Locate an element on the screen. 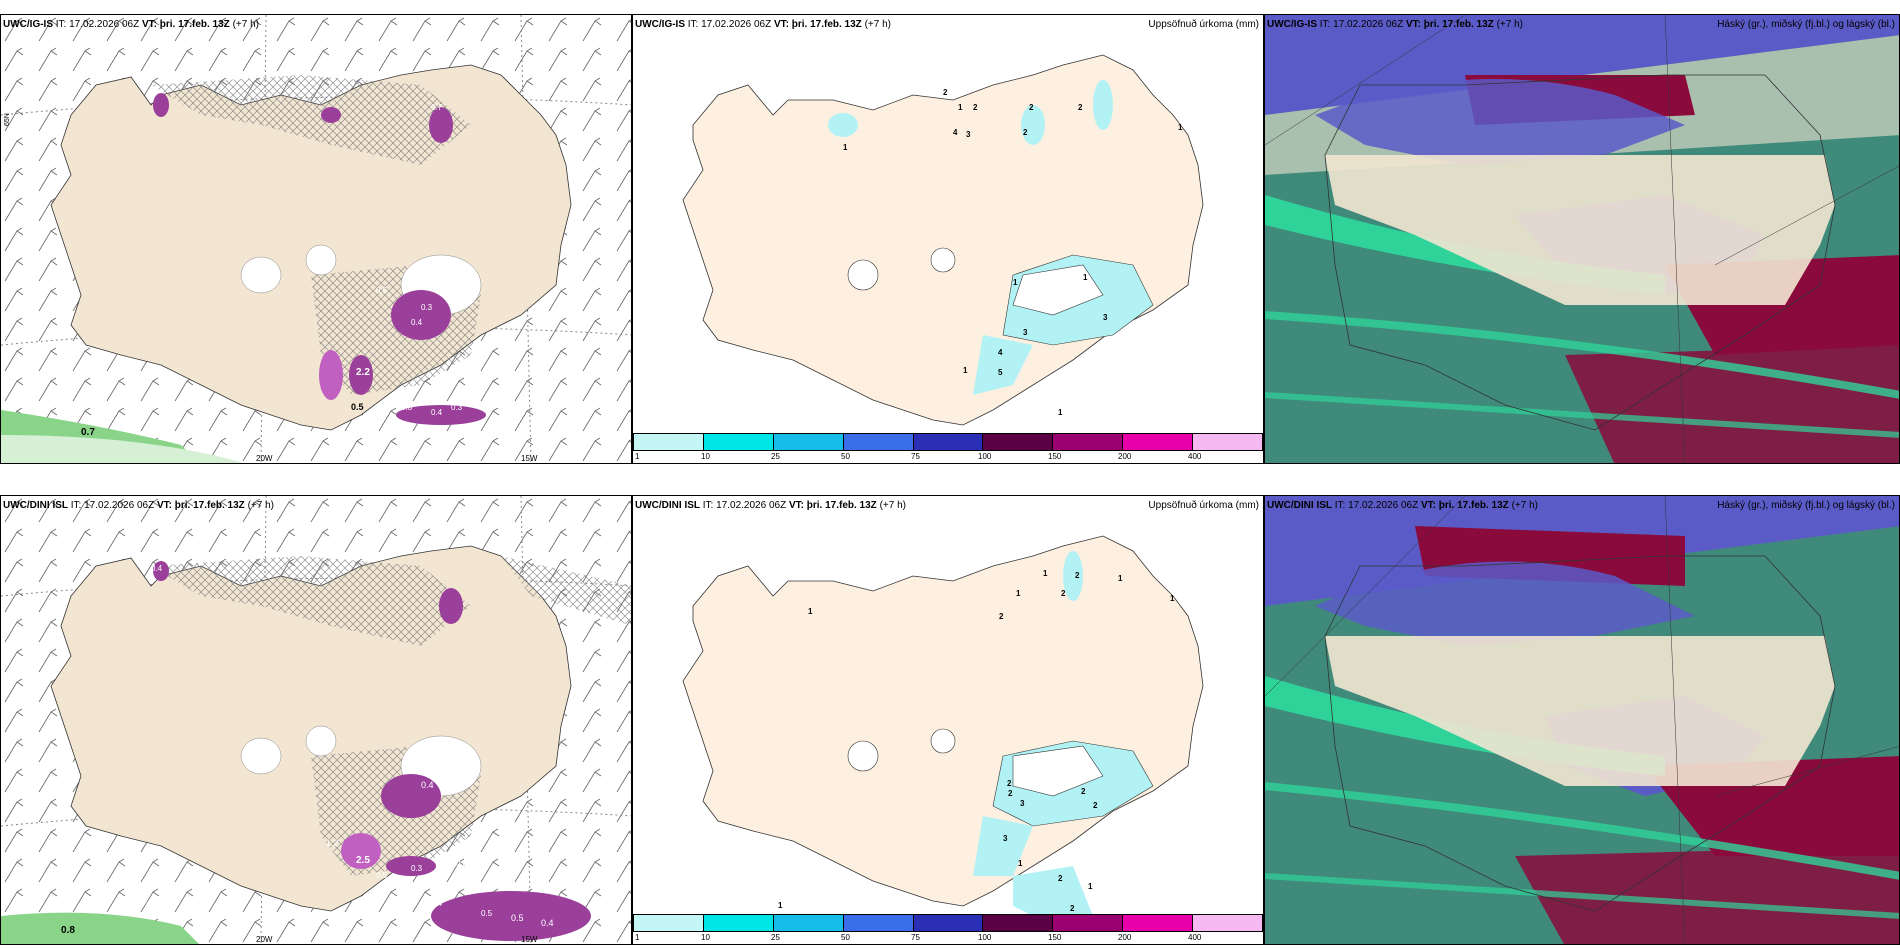 The width and height of the screenshot is (1900, 950). value-label: 2.5 is located at coordinates (363, 860).